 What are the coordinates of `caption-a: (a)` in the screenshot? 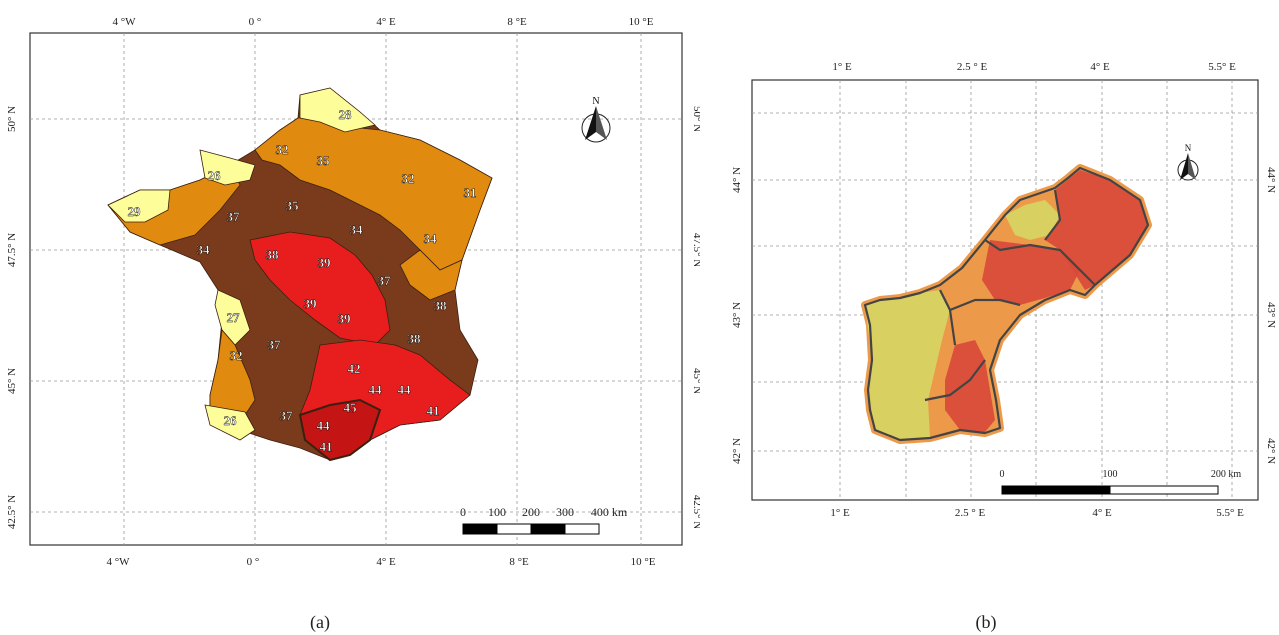 It's located at (320, 622).